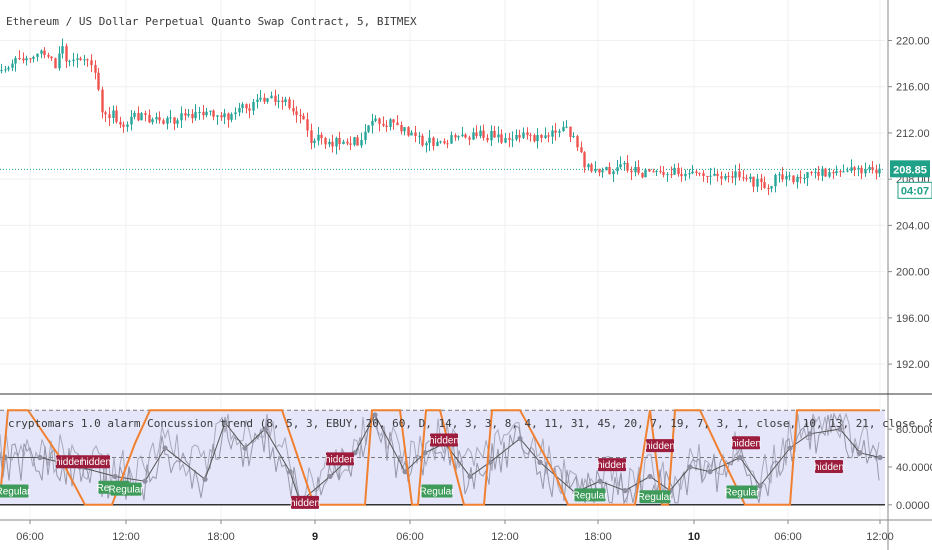 The width and height of the screenshot is (932, 550). I want to click on osc-tick-label-1: 40.0000, so click(914, 468).